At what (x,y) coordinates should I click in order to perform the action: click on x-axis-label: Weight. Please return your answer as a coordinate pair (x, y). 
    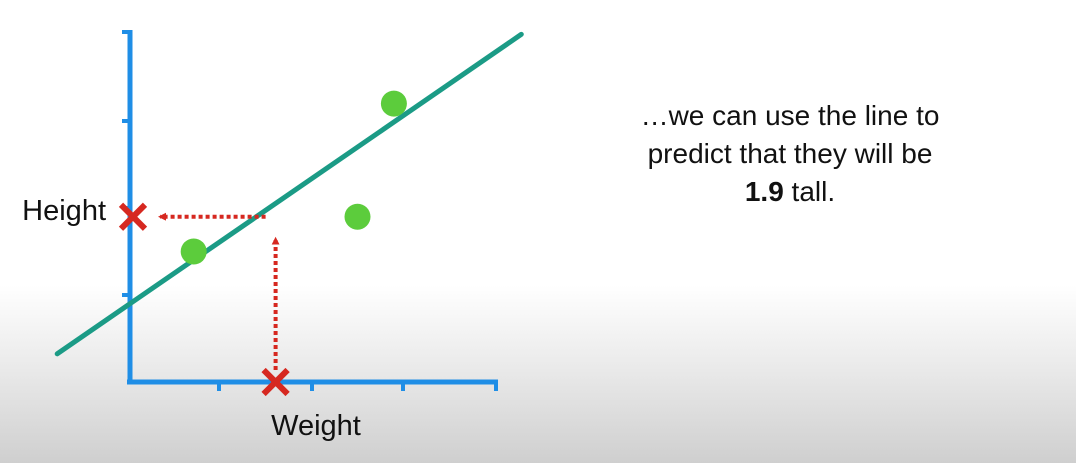
    Looking at the image, I should click on (316, 426).